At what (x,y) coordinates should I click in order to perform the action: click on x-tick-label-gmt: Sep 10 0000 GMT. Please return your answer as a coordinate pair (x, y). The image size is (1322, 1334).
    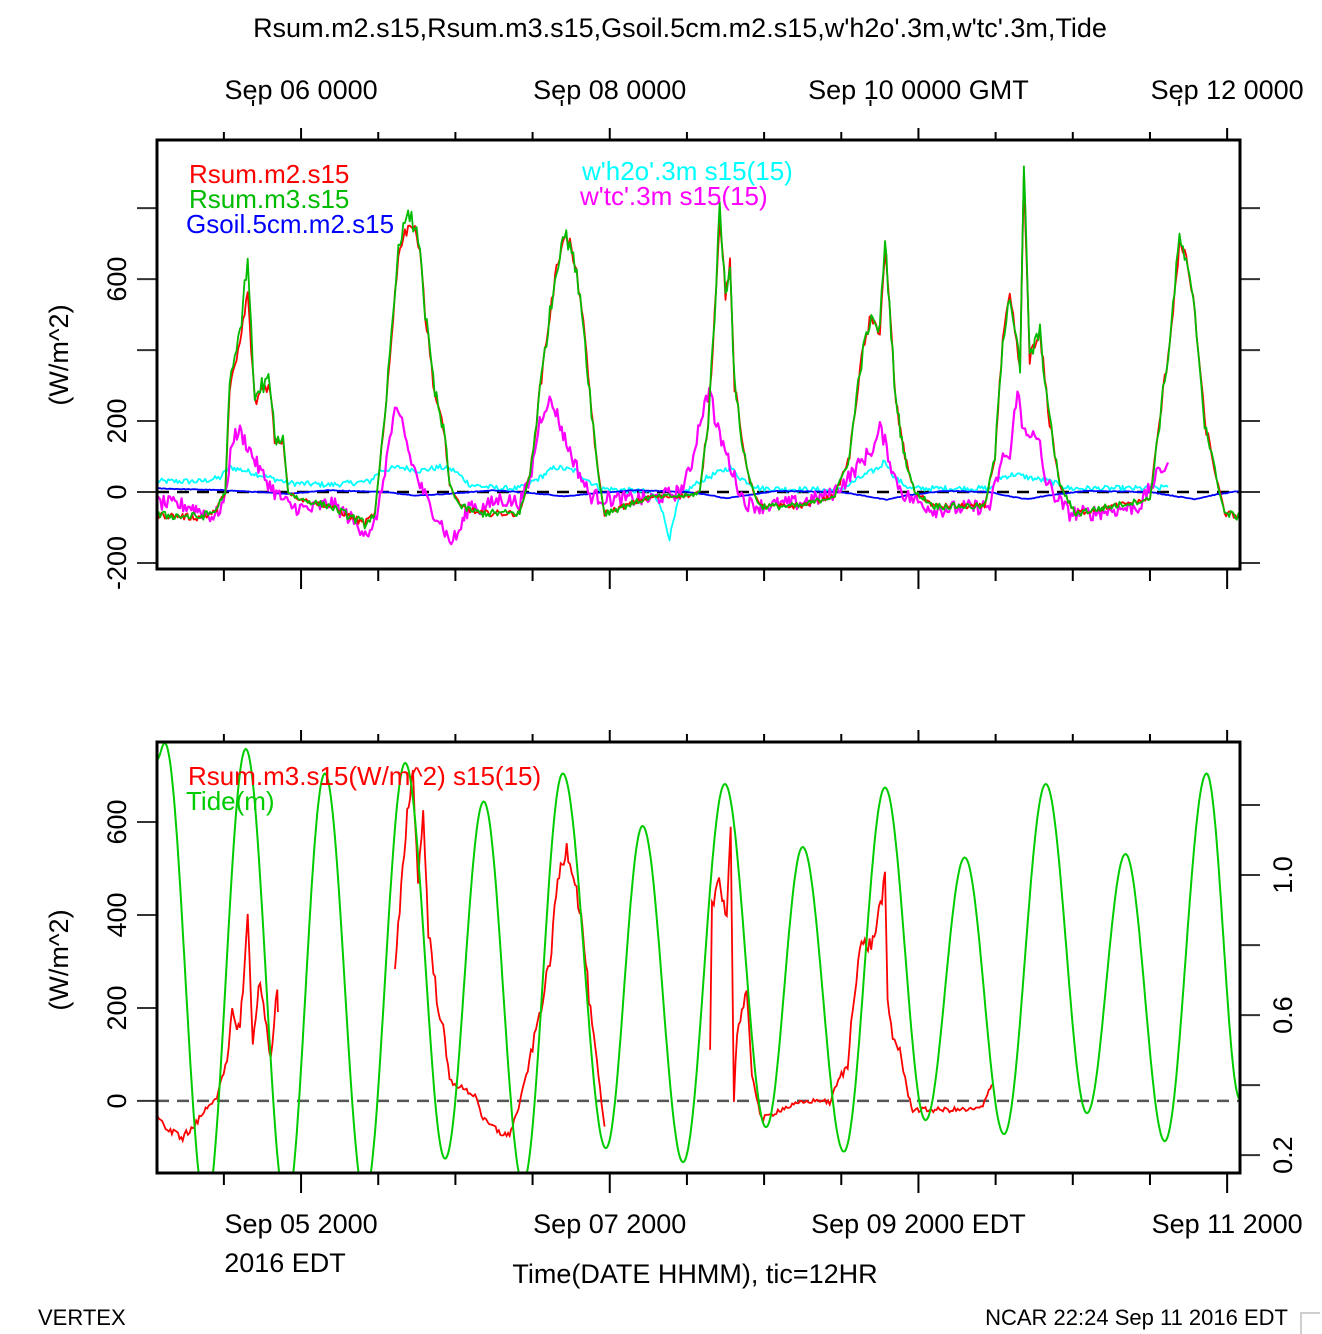
    Looking at the image, I should click on (918, 90).